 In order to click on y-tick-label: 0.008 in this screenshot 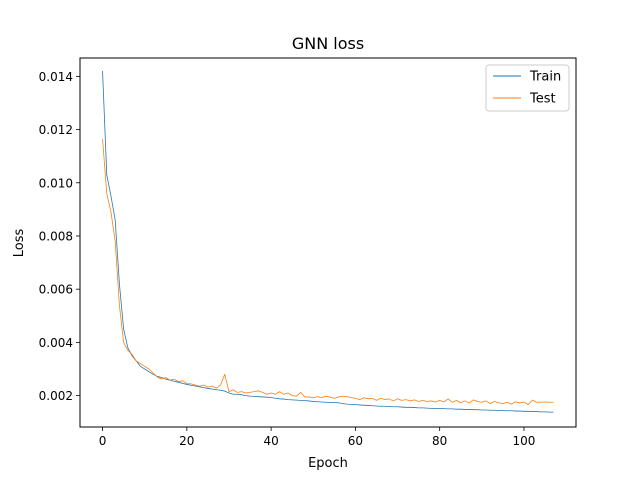, I will do `click(56, 236)`.